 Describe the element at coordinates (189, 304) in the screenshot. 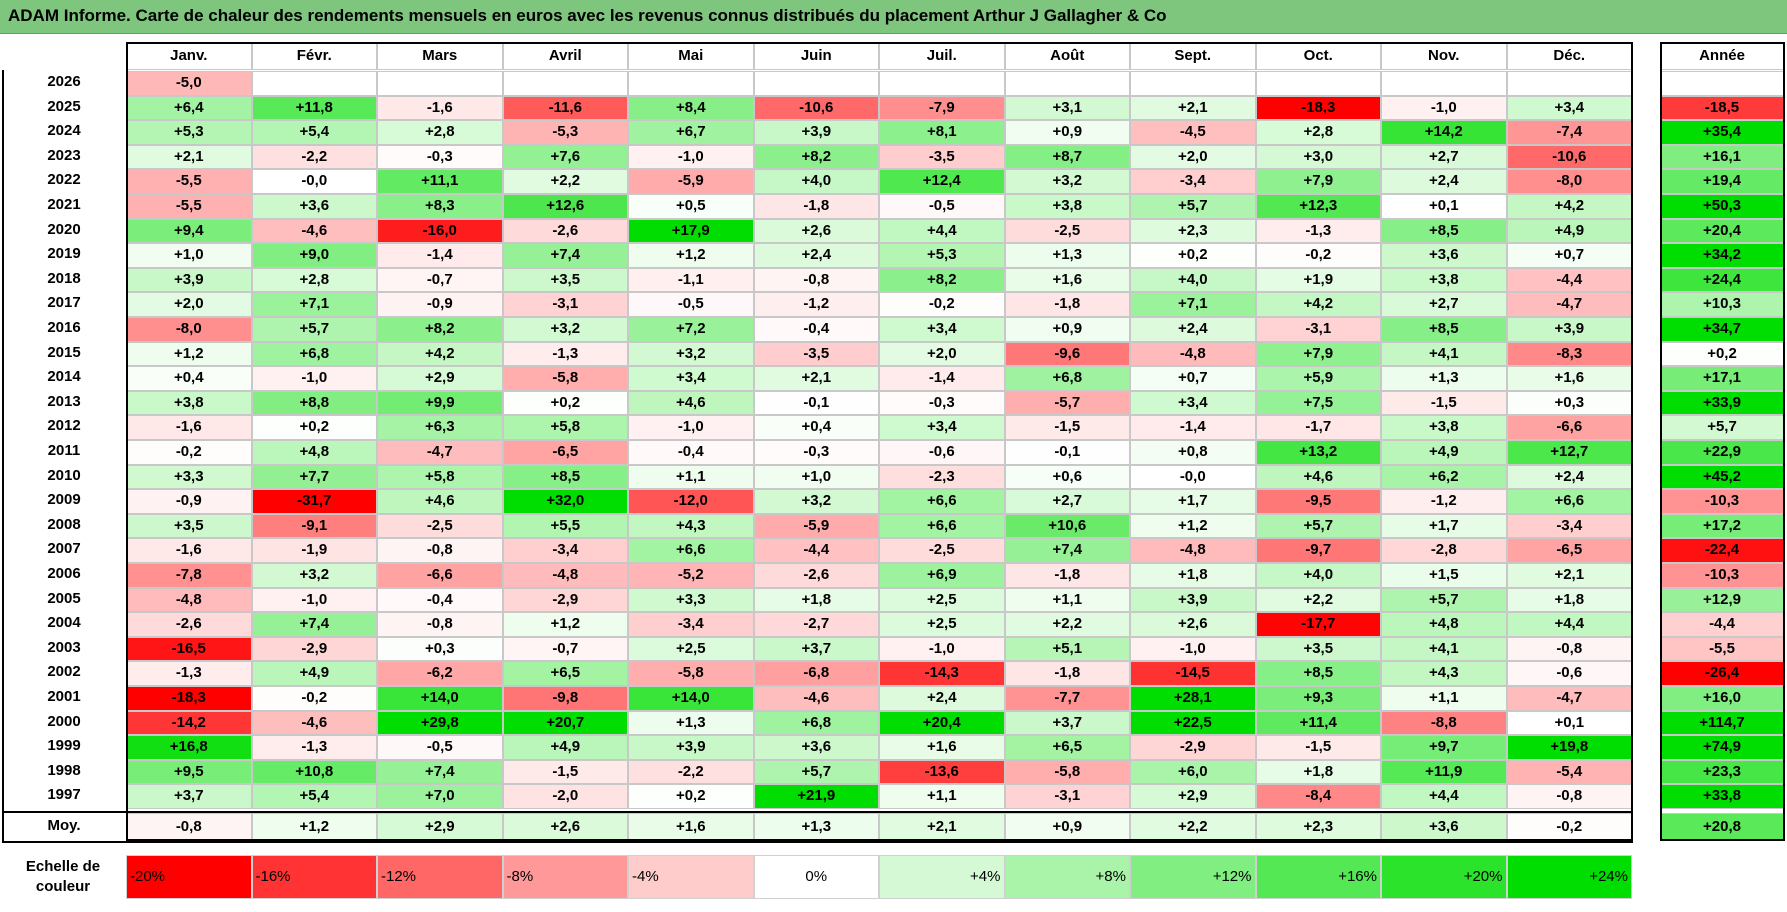

I see `heatmap-cell: +2,0` at that location.